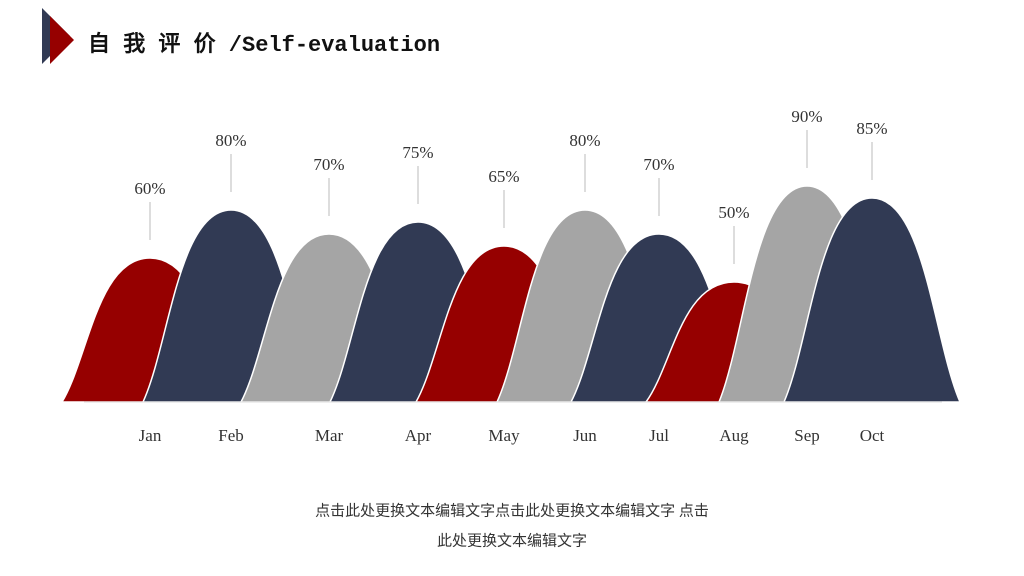 This screenshot has width=1024, height=576. What do you see at coordinates (733, 212) in the screenshot?
I see `value-label: 50%` at bounding box center [733, 212].